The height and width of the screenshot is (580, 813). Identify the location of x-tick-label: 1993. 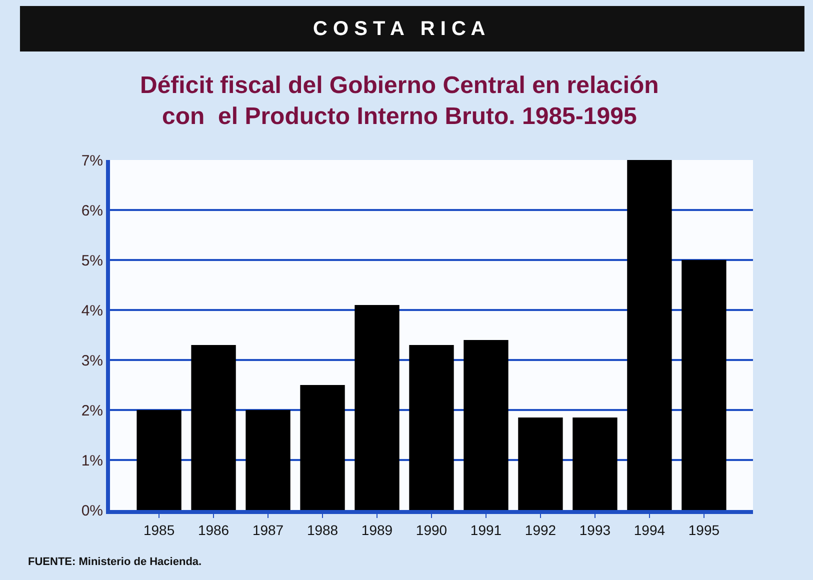
(595, 530).